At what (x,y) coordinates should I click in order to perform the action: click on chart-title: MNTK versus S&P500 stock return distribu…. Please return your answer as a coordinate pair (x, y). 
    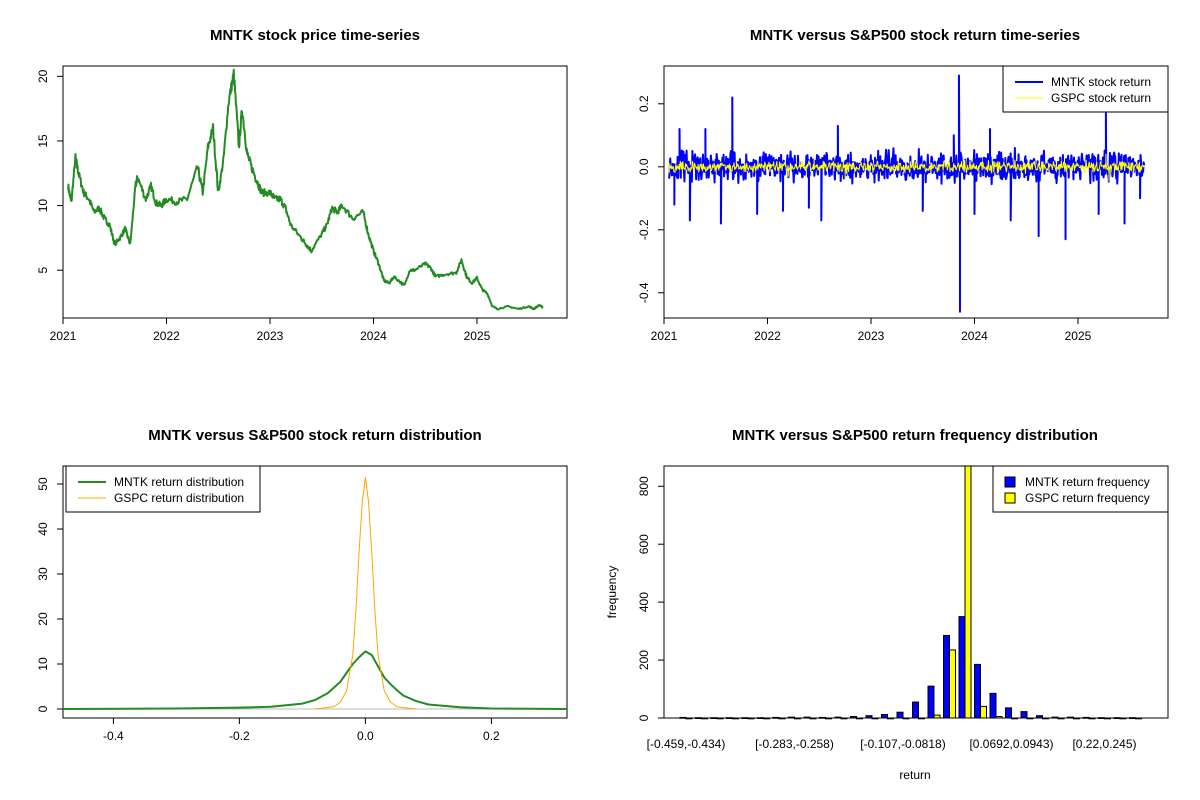
    Looking at the image, I should click on (314, 435).